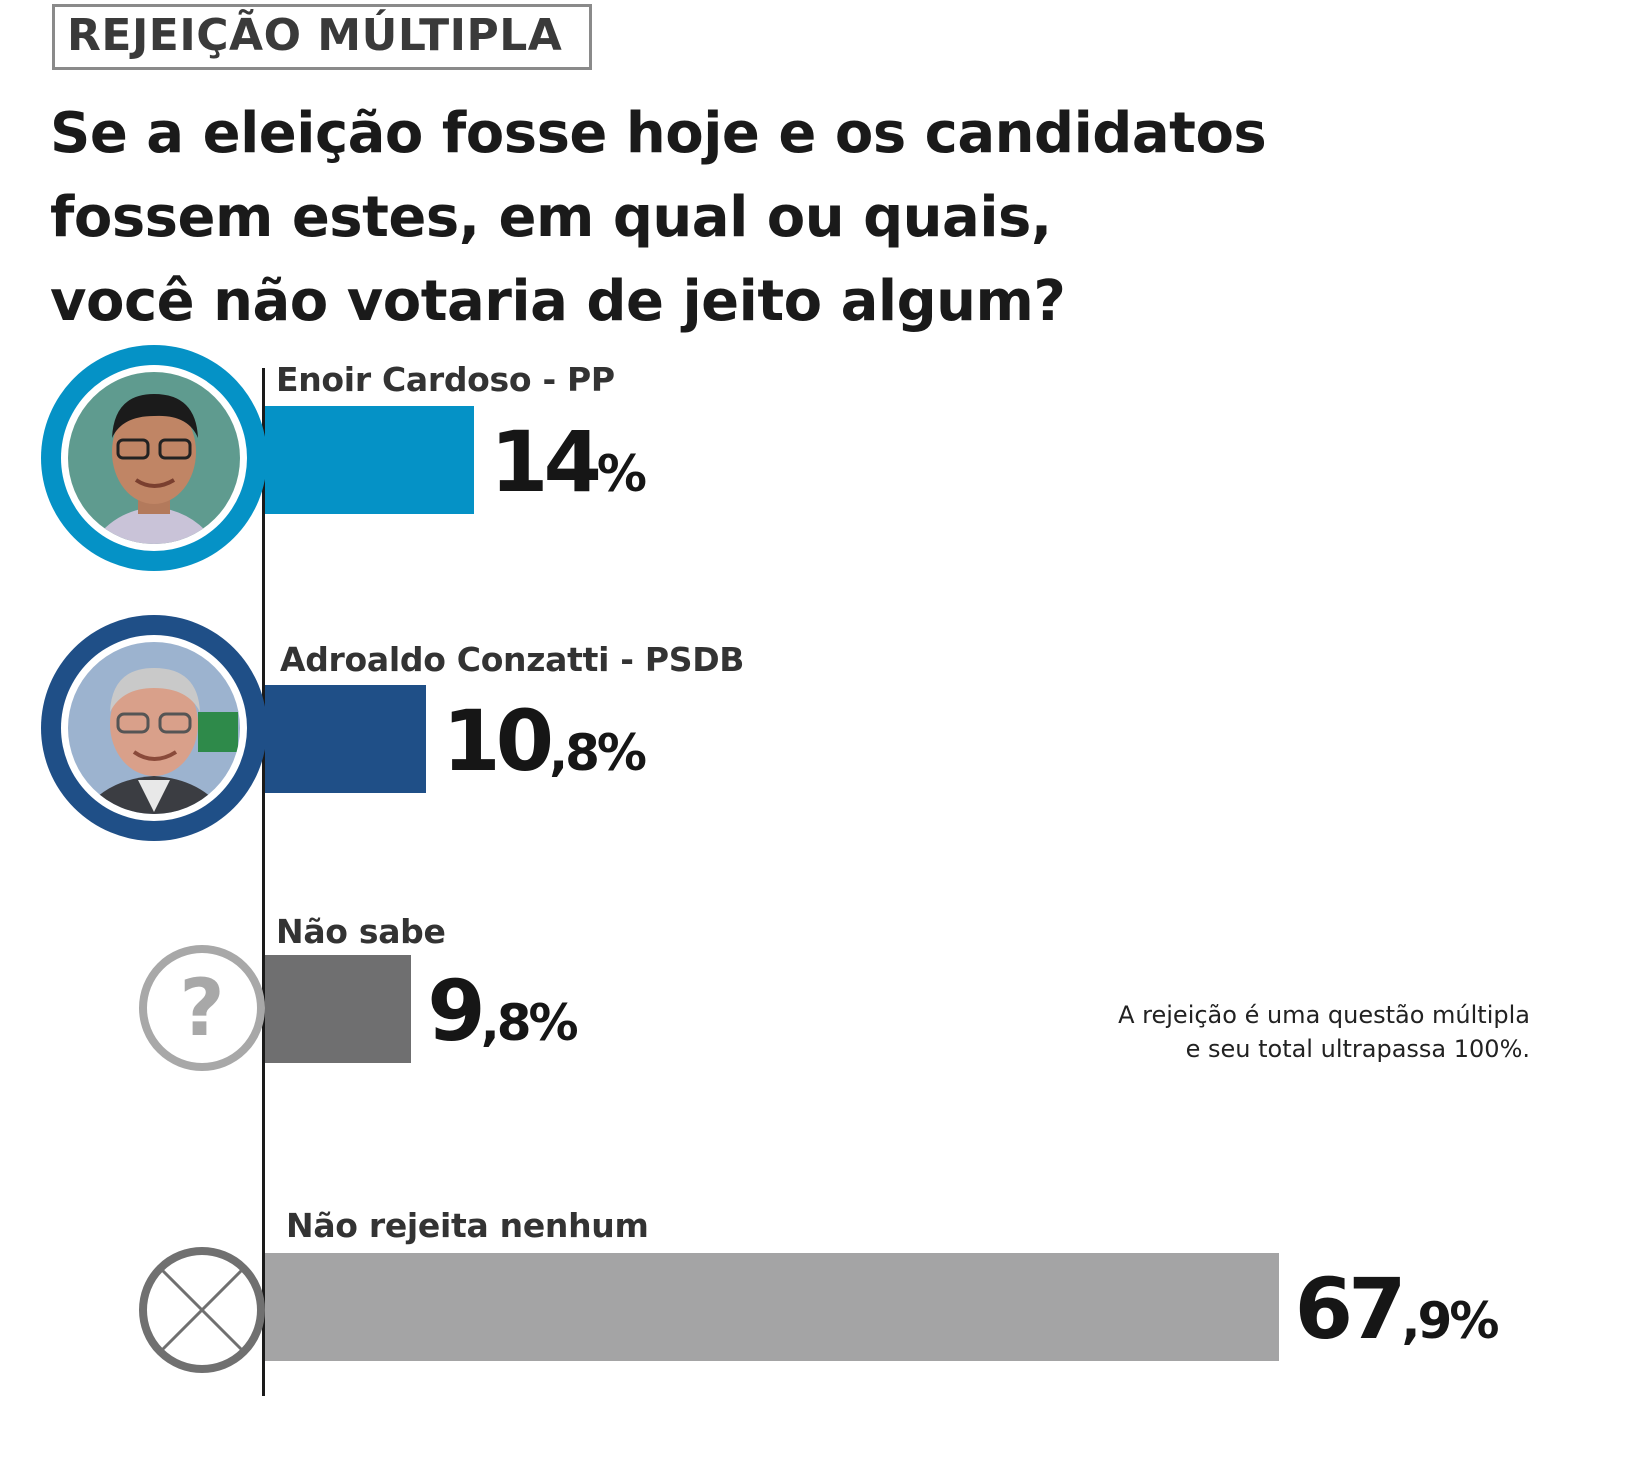 The height and width of the screenshot is (1480, 1628). I want to click on value-label: 14%, so click(568, 462).